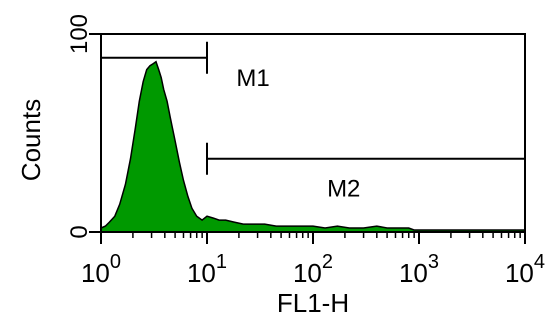 The width and height of the screenshot is (547, 322). I want to click on x-axis: 10⁰ 10¹ 10² 10³ 10⁴, so click(313, 260).